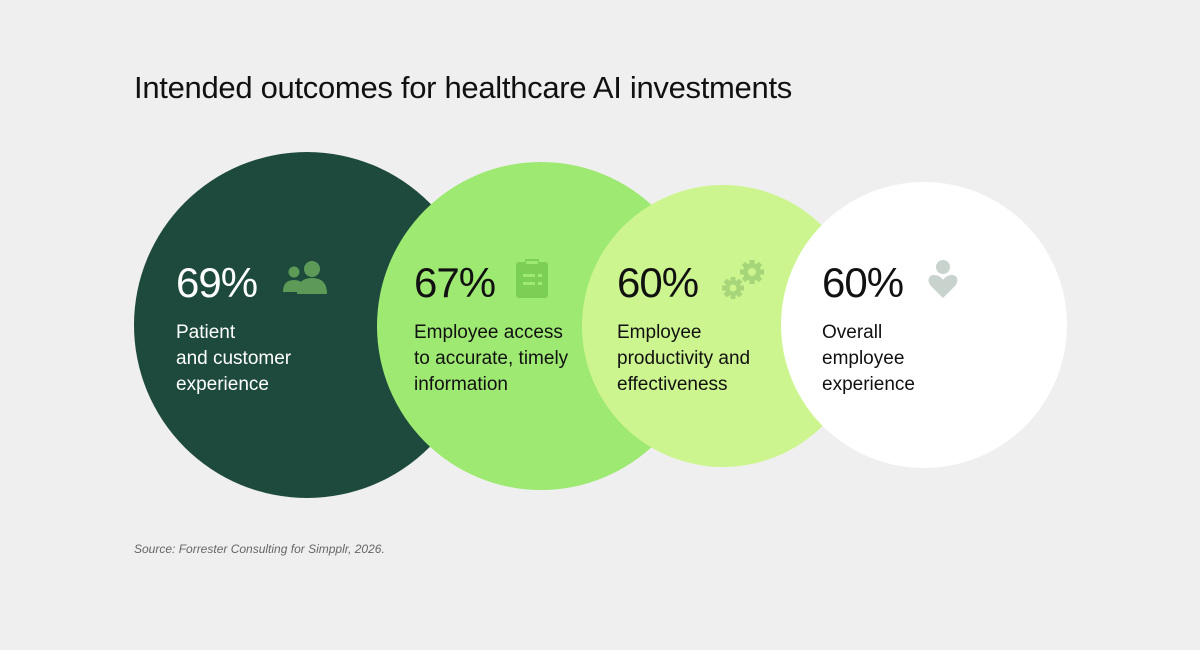  I want to click on bubble-overall-employee, so click(924, 325).